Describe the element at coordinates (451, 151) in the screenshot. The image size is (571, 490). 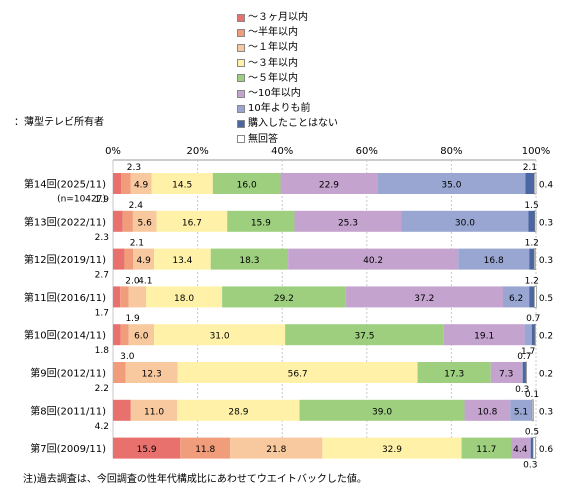
I see `x-tick-label: 80%` at that location.